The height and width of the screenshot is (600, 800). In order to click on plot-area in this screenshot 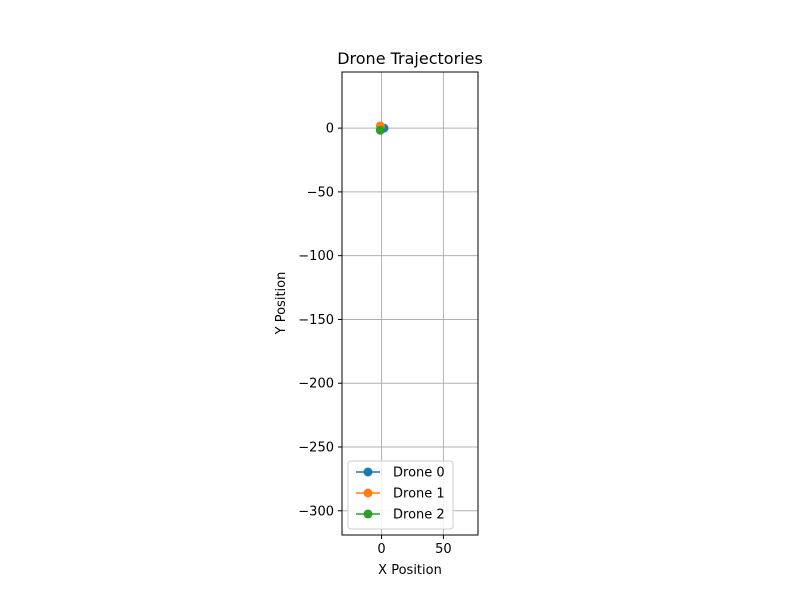, I will do `click(410, 303)`.